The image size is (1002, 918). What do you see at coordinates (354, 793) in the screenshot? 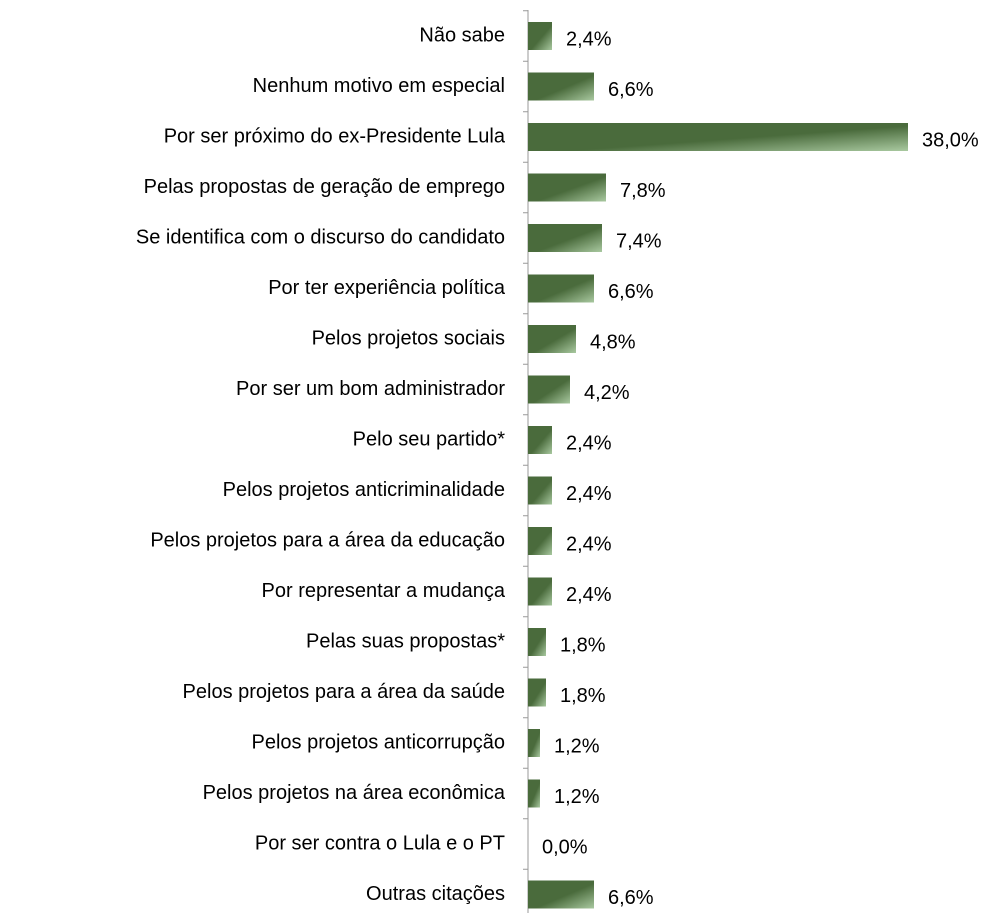
I see `category-label: Pelos projetos na área econômica` at bounding box center [354, 793].